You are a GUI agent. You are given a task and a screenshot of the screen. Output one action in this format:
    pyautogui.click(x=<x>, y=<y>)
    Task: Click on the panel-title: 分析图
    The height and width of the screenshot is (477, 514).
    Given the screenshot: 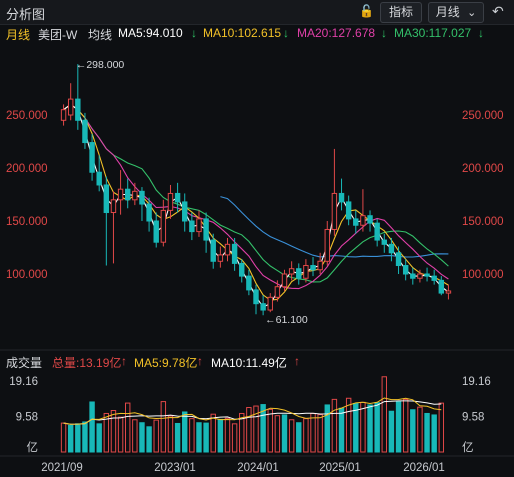 What is the action you would take?
    pyautogui.click(x=26, y=14)
    